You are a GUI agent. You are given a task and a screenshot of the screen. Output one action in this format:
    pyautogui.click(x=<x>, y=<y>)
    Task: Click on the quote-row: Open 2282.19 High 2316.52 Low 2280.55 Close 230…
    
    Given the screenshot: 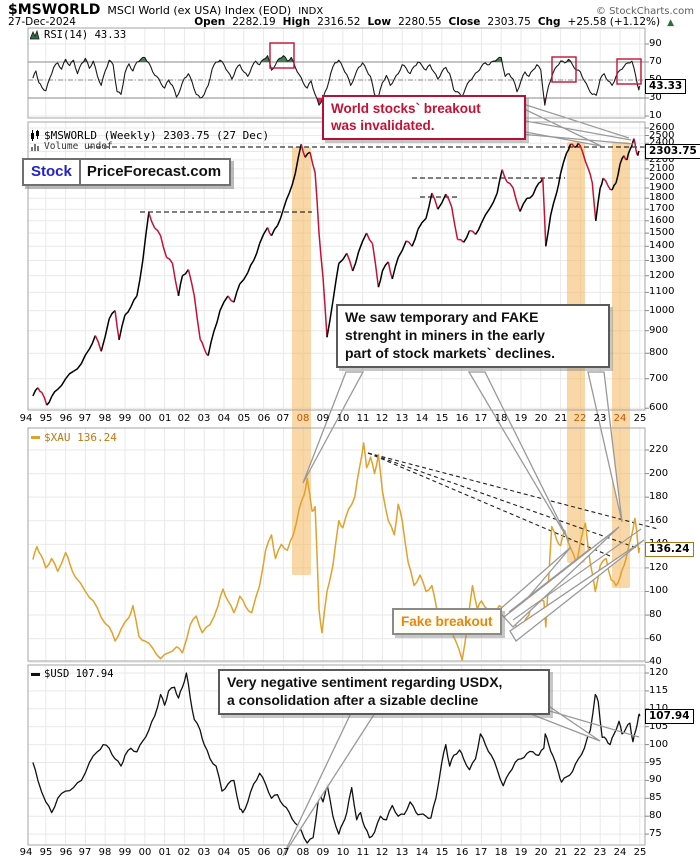 What is the action you would take?
    pyautogui.click(x=434, y=22)
    